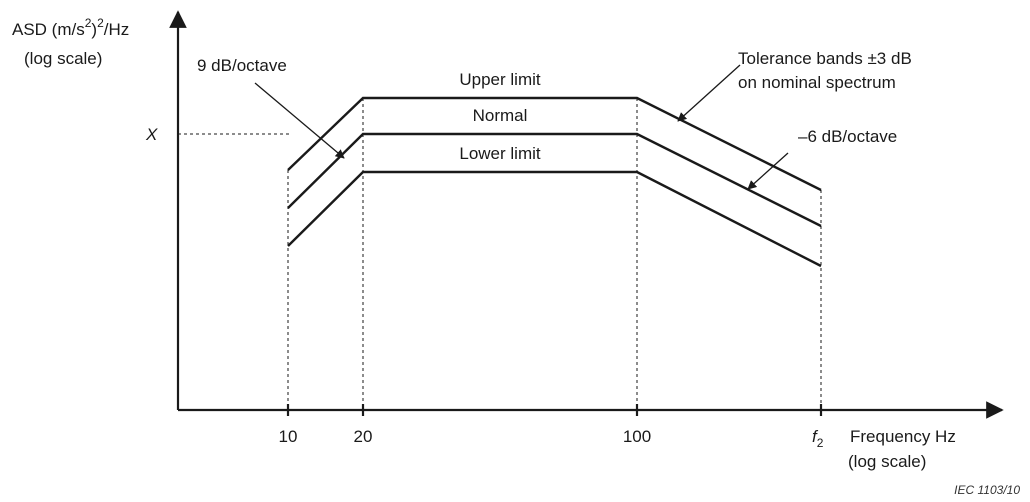  What do you see at coordinates (903, 436) in the screenshot?
I see `x-axis-label: Frequency Hz` at bounding box center [903, 436].